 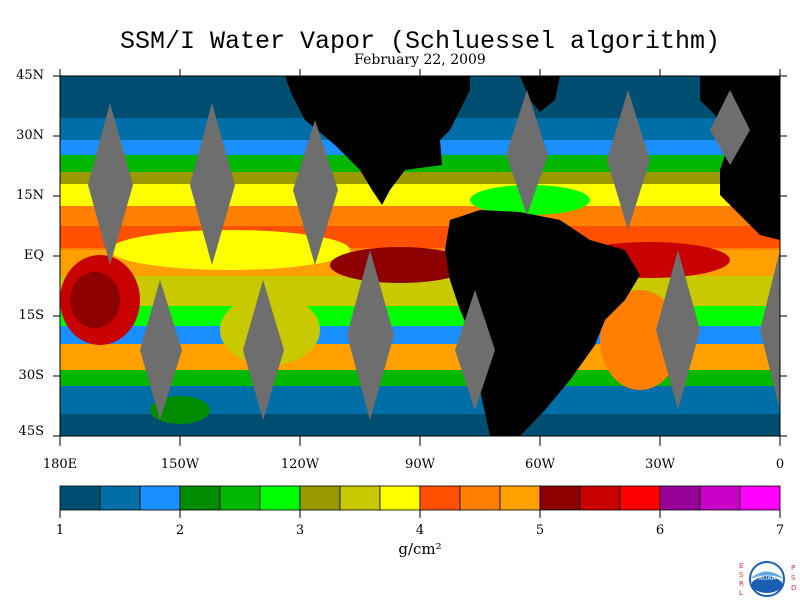 I want to click on lat-label-30n: 30N, so click(x=30, y=135).